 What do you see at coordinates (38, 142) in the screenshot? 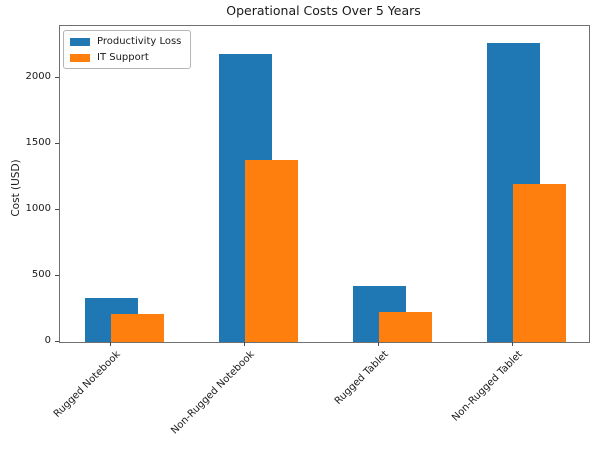
I see `y-tick-label: 1500` at bounding box center [38, 142].